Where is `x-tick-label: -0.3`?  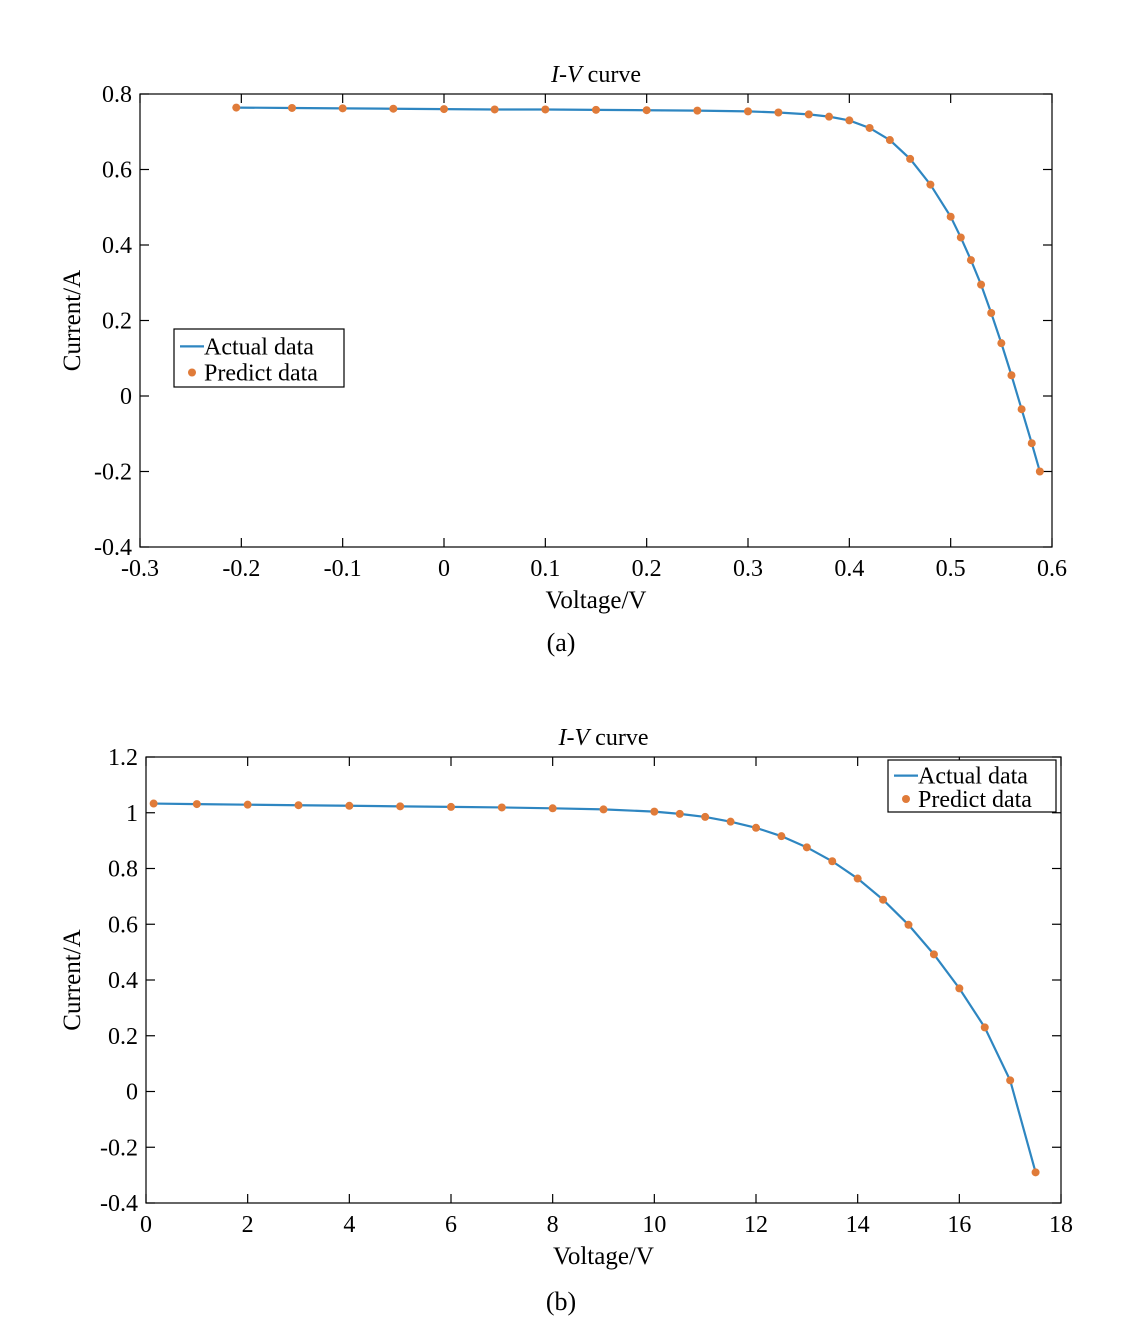 x-tick-label: -0.3 is located at coordinates (140, 569).